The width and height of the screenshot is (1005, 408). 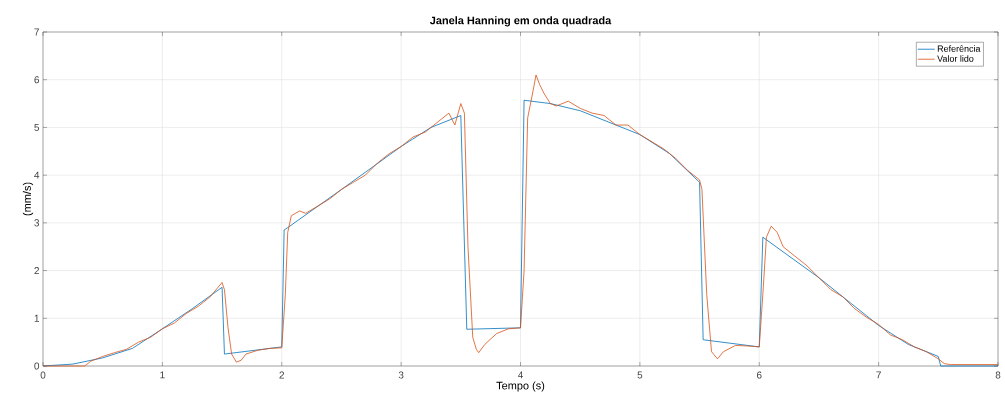 What do you see at coordinates (520, 21) in the screenshot?
I see `chart-title: Janela Hanning em onda quadrada` at bounding box center [520, 21].